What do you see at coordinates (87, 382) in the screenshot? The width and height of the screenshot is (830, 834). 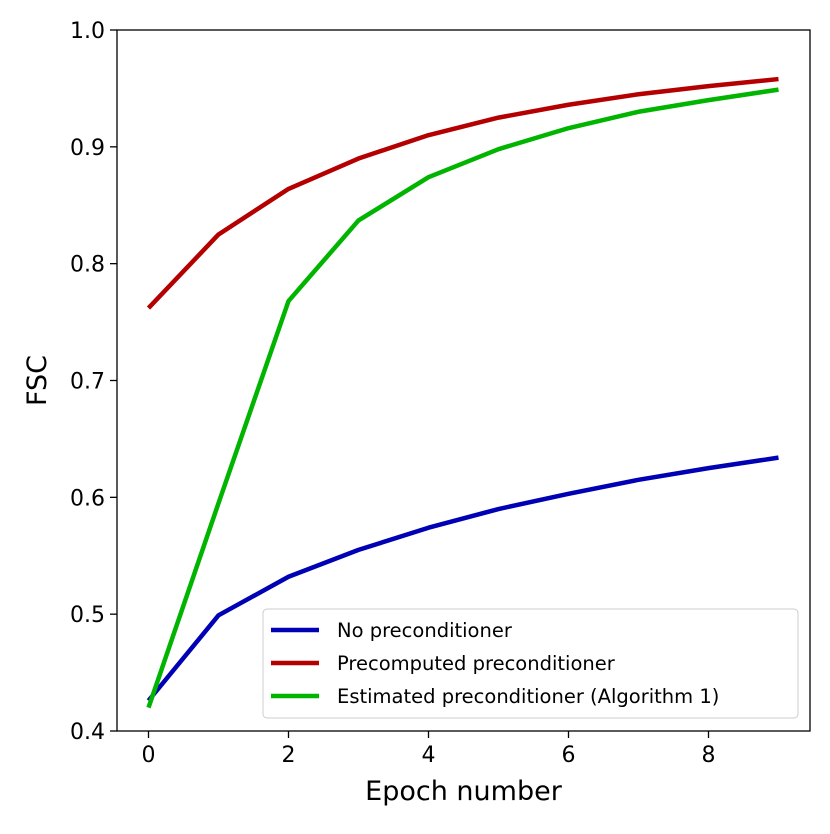 I see `y-tick-label: 0.7` at bounding box center [87, 382].